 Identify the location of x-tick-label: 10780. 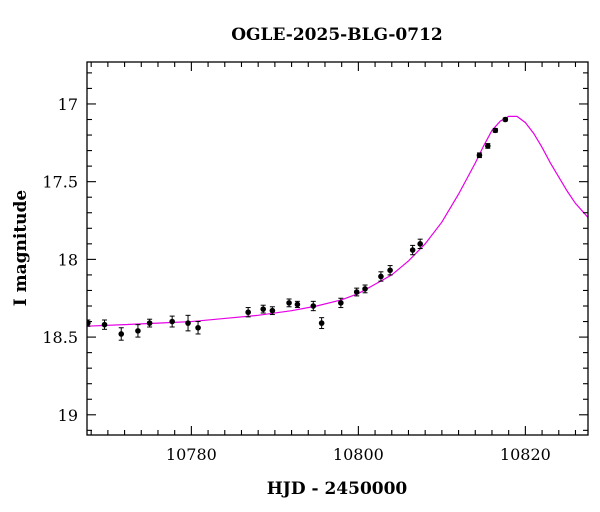
(191, 454).